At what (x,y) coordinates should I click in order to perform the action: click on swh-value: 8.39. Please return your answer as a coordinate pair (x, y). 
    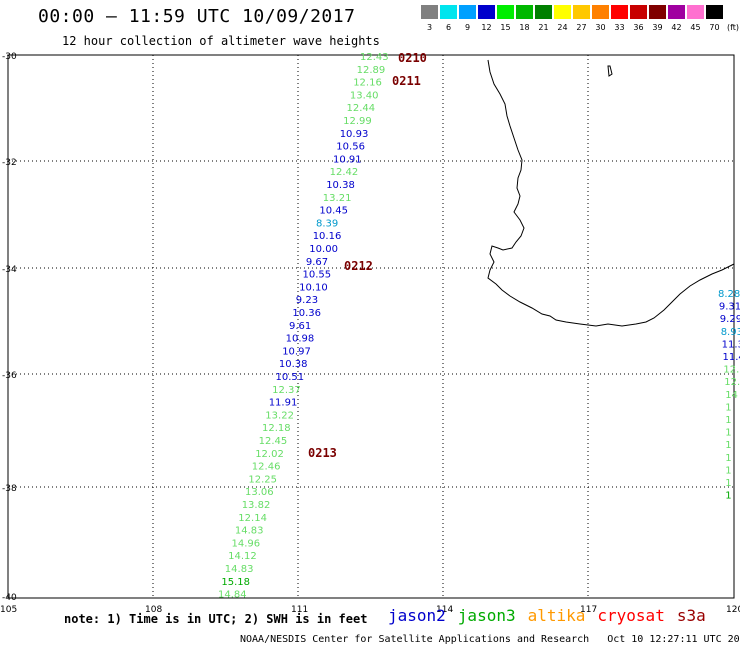
    Looking at the image, I should click on (327, 223).